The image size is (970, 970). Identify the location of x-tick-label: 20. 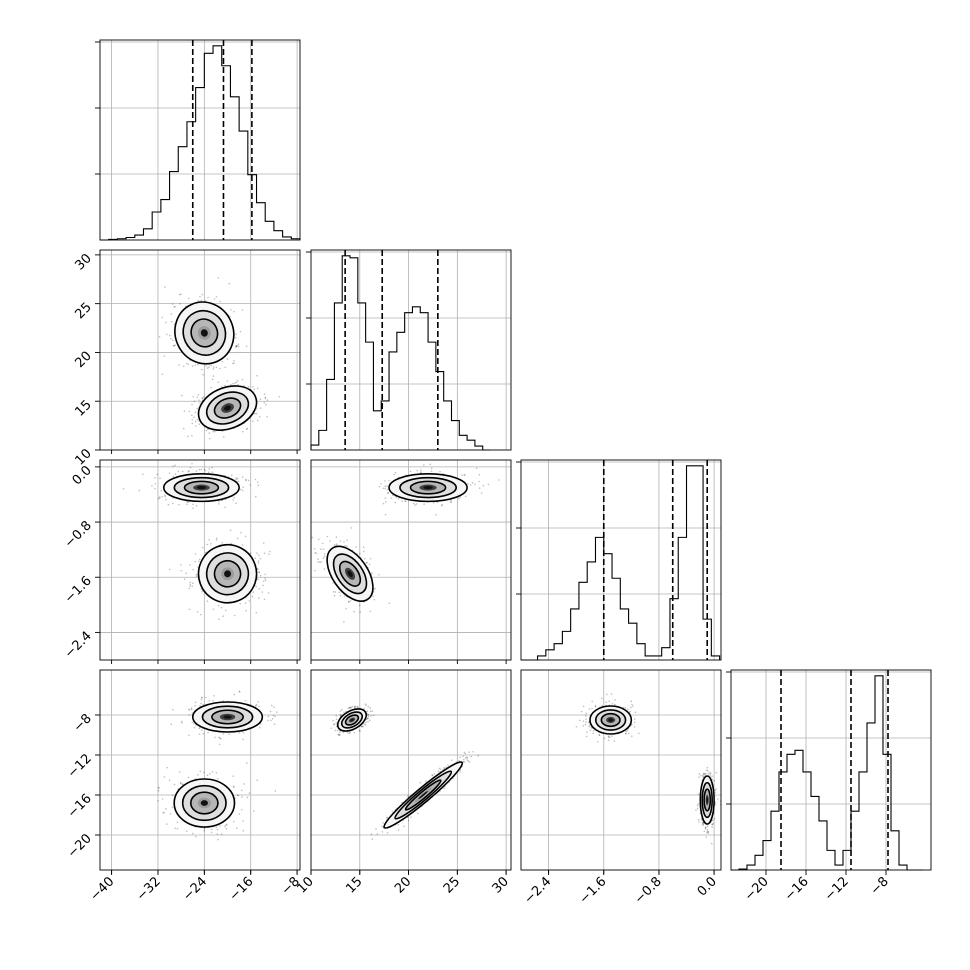
(403, 885).